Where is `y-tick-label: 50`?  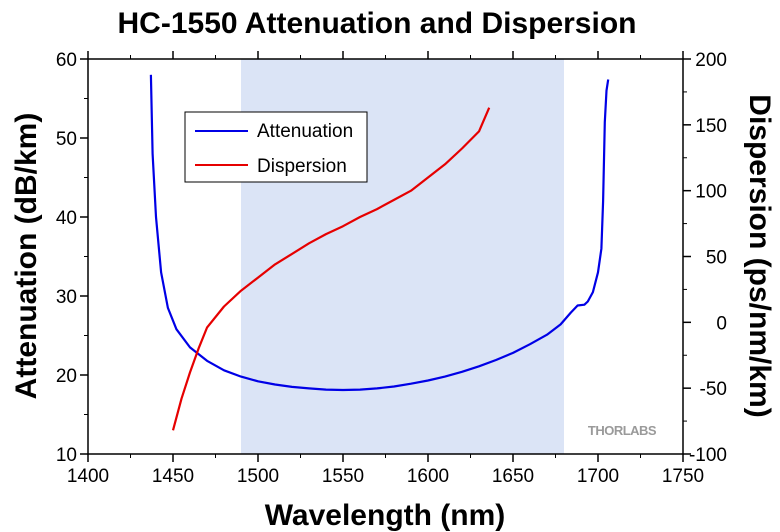 y-tick-label: 50 is located at coordinates (66, 139).